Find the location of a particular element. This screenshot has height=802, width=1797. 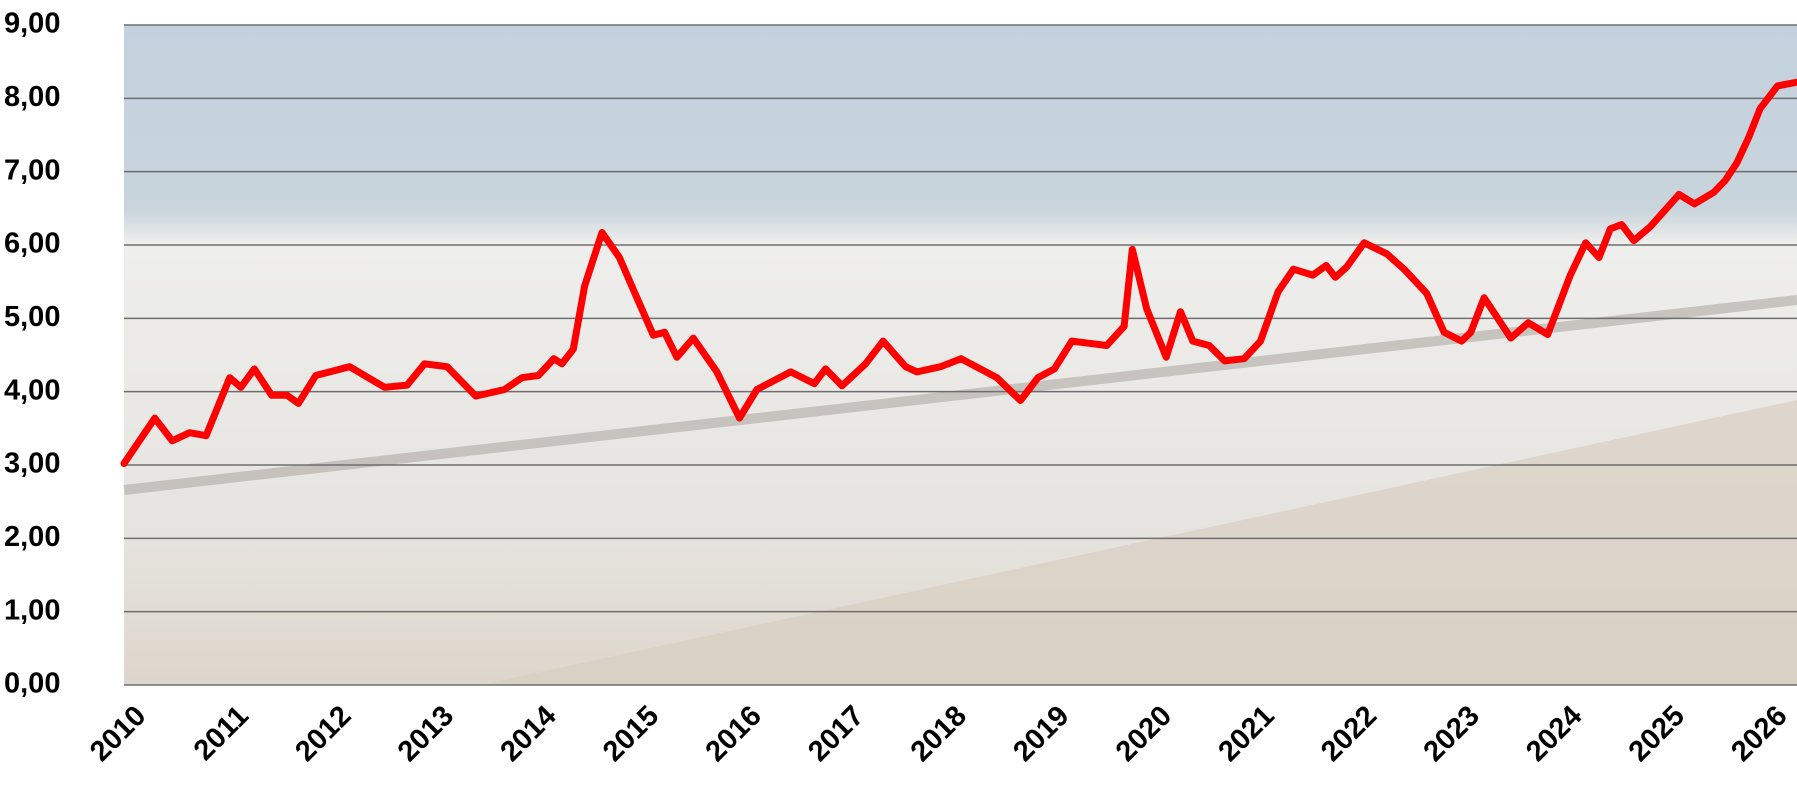

x-tick-label: 2012 is located at coordinates (323, 734).